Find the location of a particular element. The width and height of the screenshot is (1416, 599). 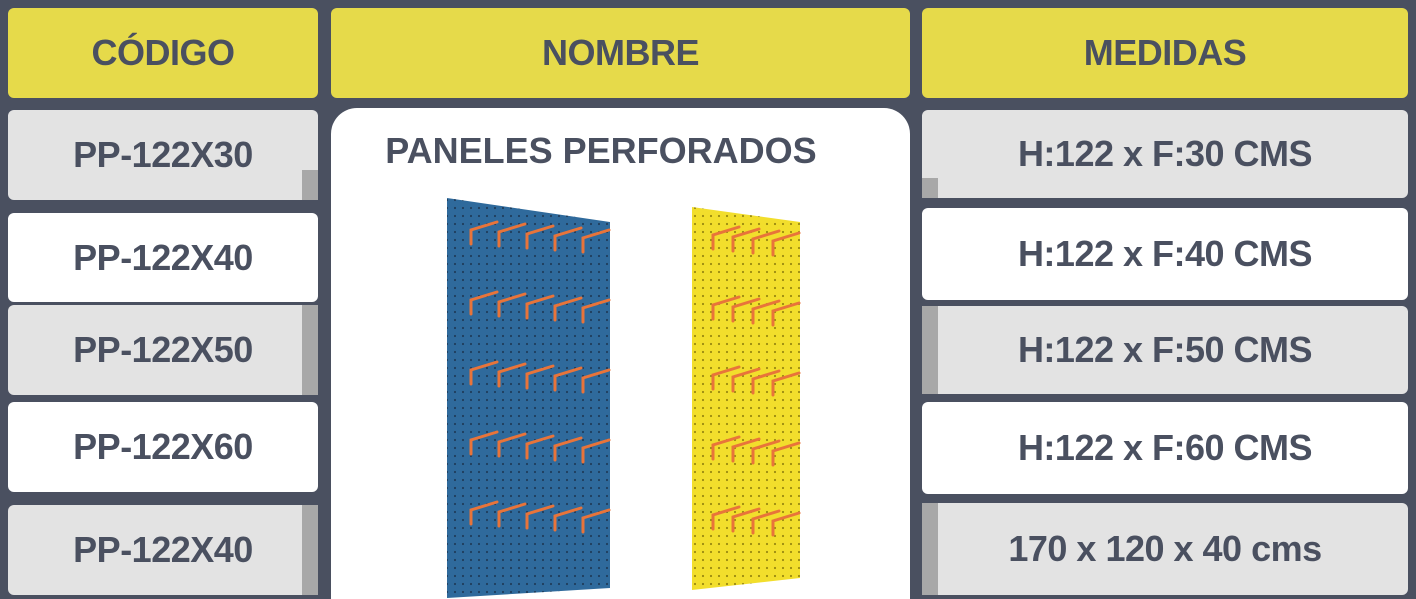

column-header: NOMBRE is located at coordinates (620, 53).